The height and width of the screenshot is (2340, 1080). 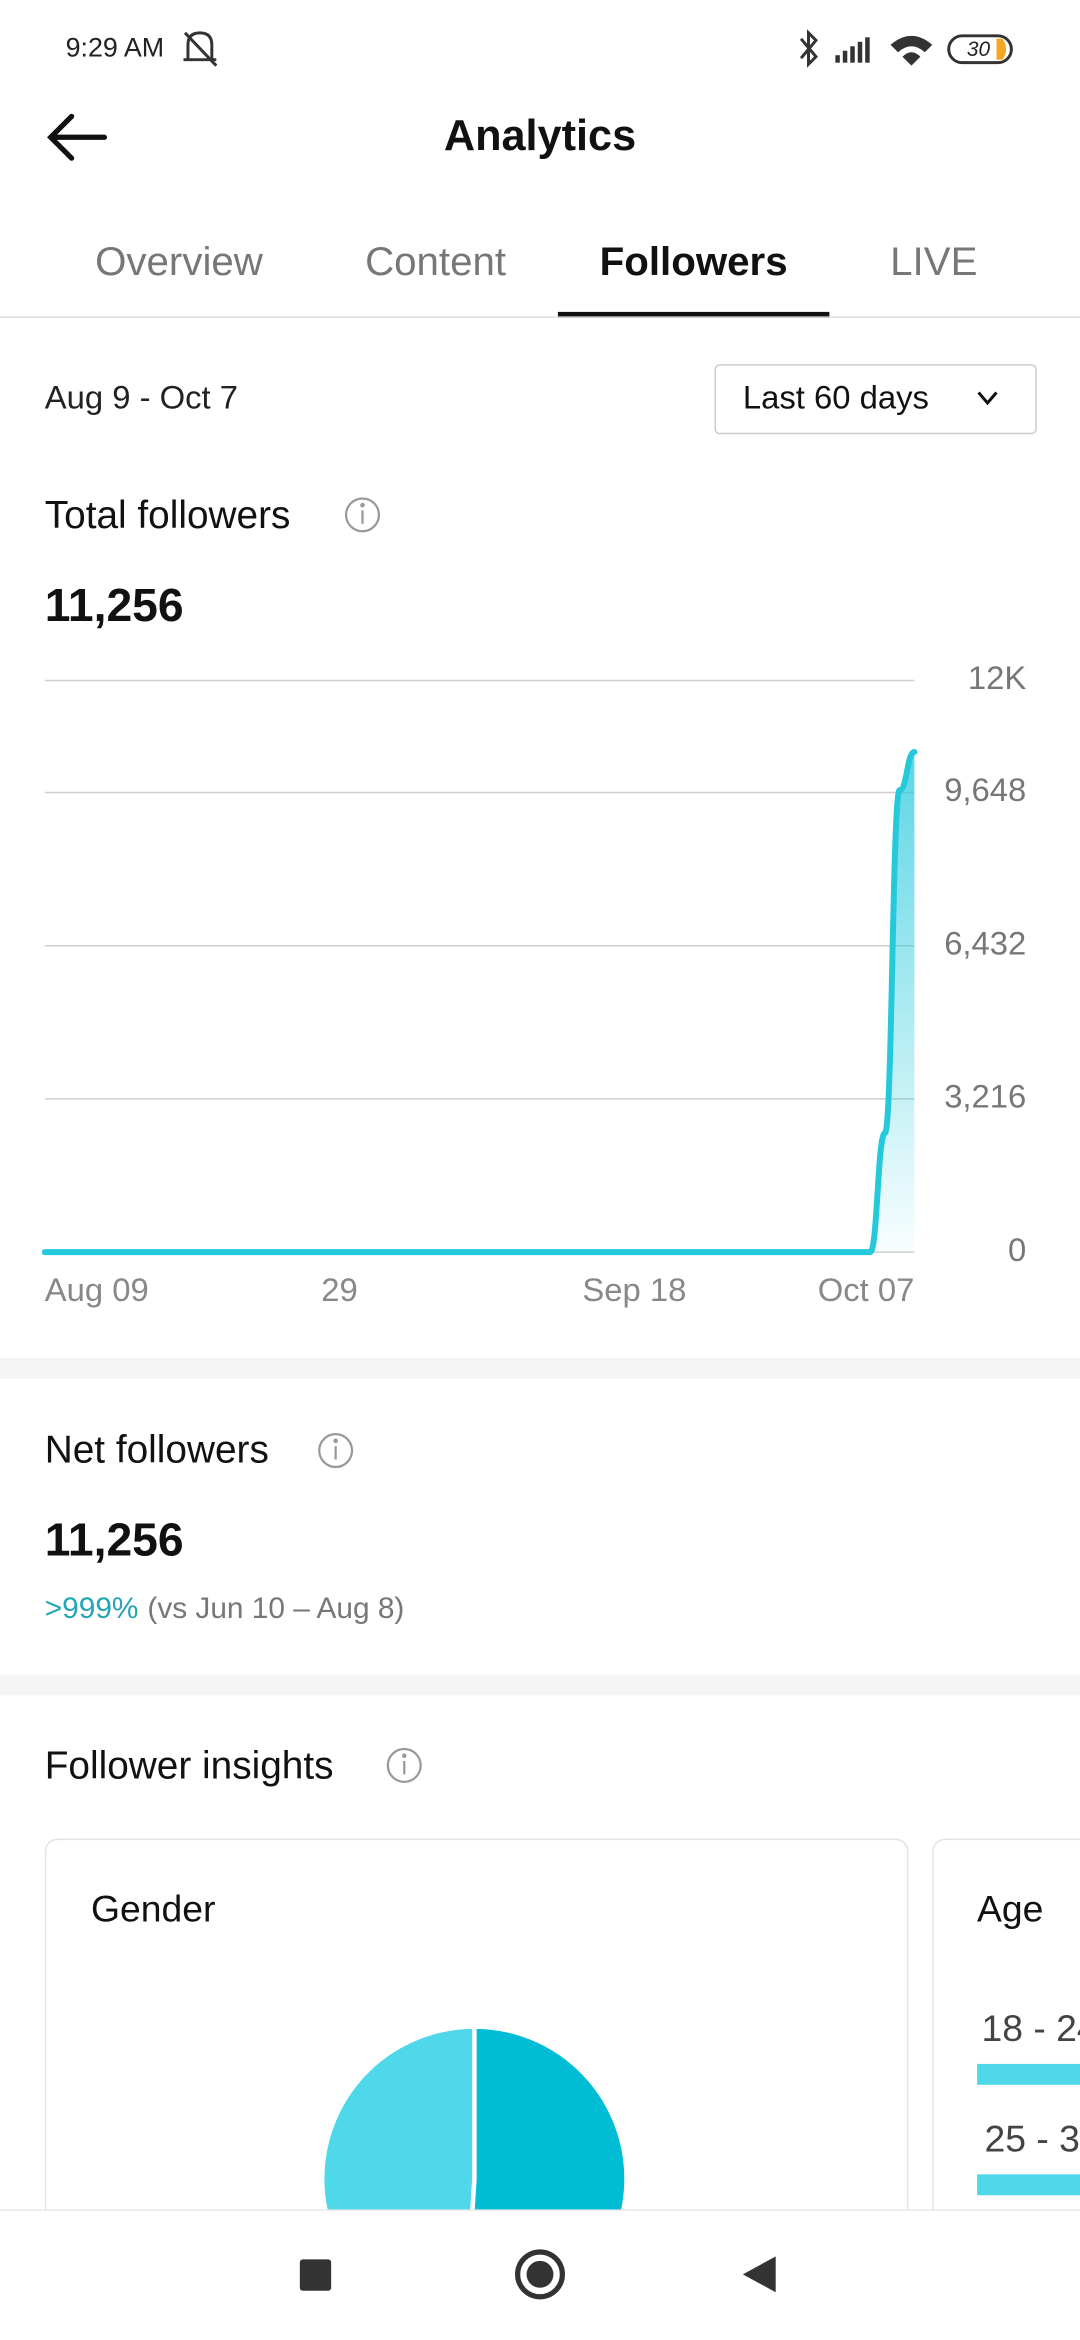 I want to click on range-dropdown-label: Last 60 days, so click(x=836, y=397).